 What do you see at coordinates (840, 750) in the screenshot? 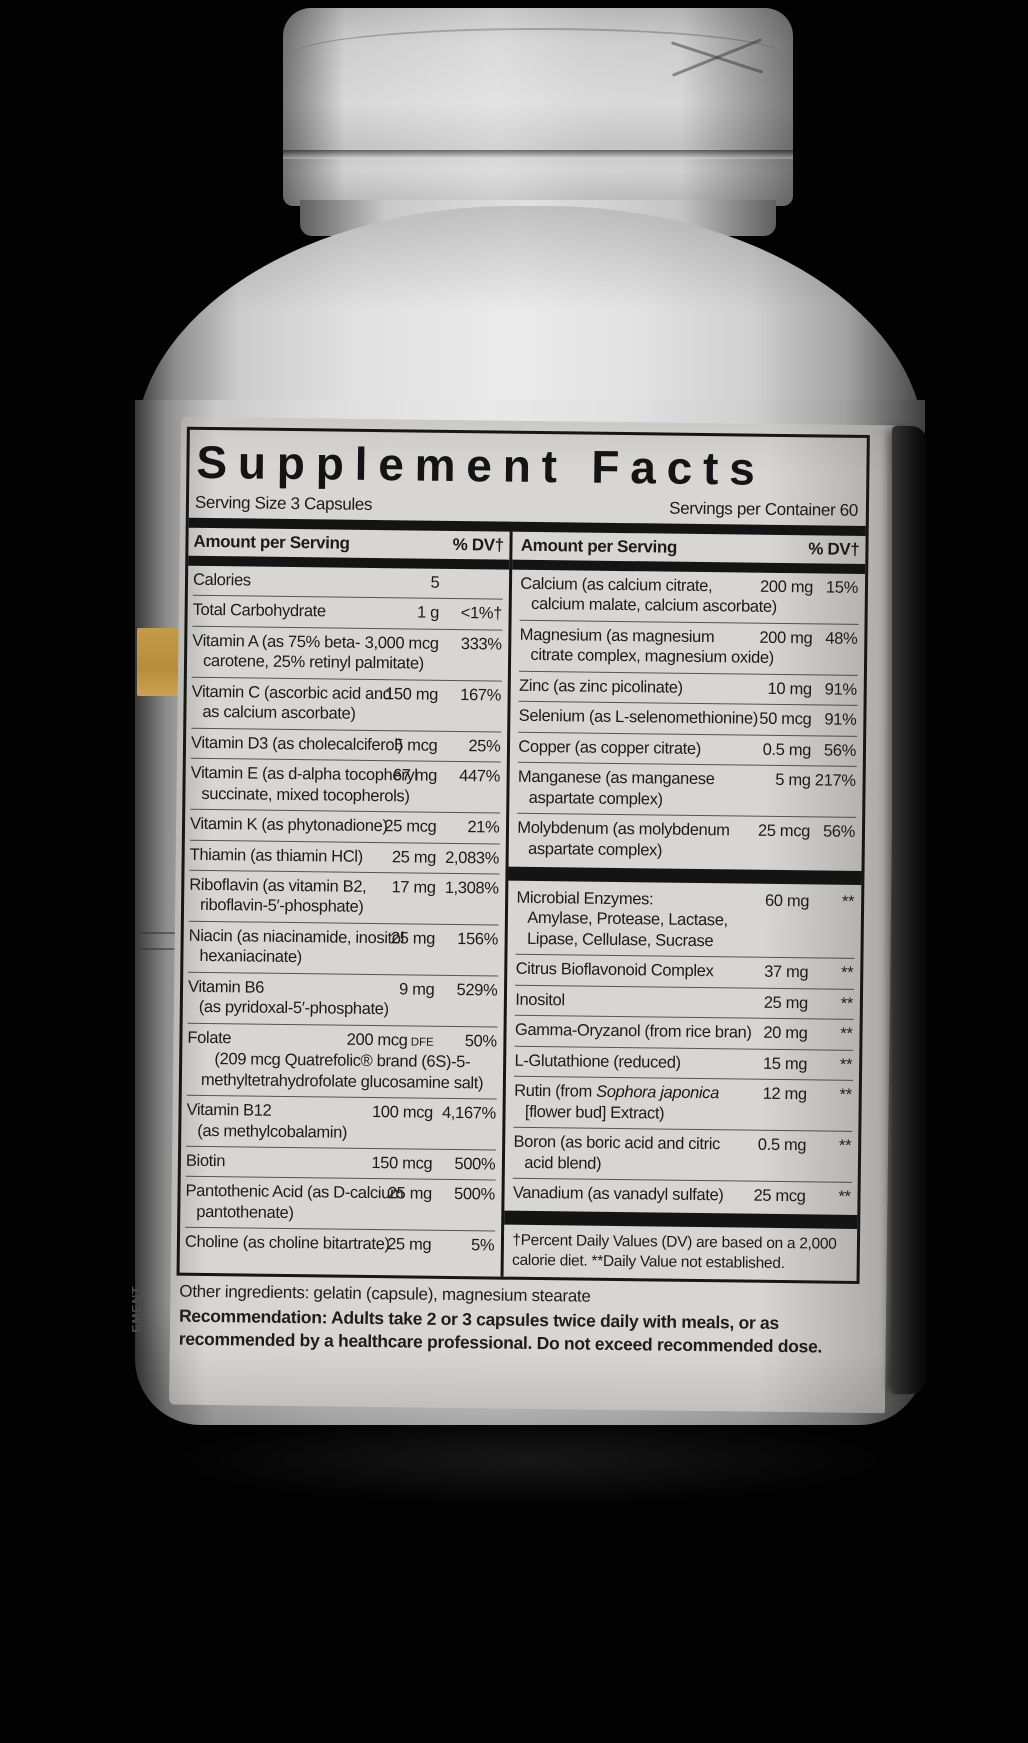
I see `fact-dv: 56%` at bounding box center [840, 750].